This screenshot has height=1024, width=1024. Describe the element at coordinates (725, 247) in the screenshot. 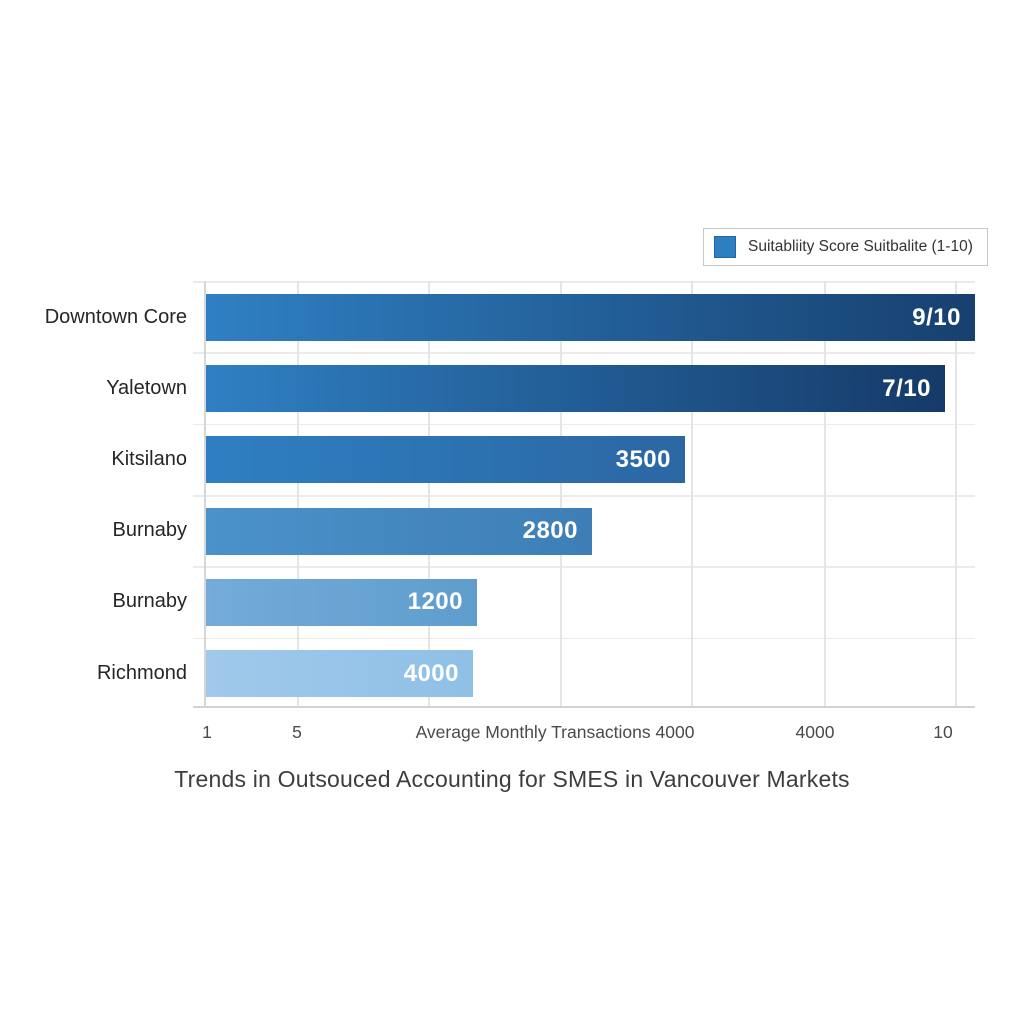

I see `legend-swatch-icon` at that location.